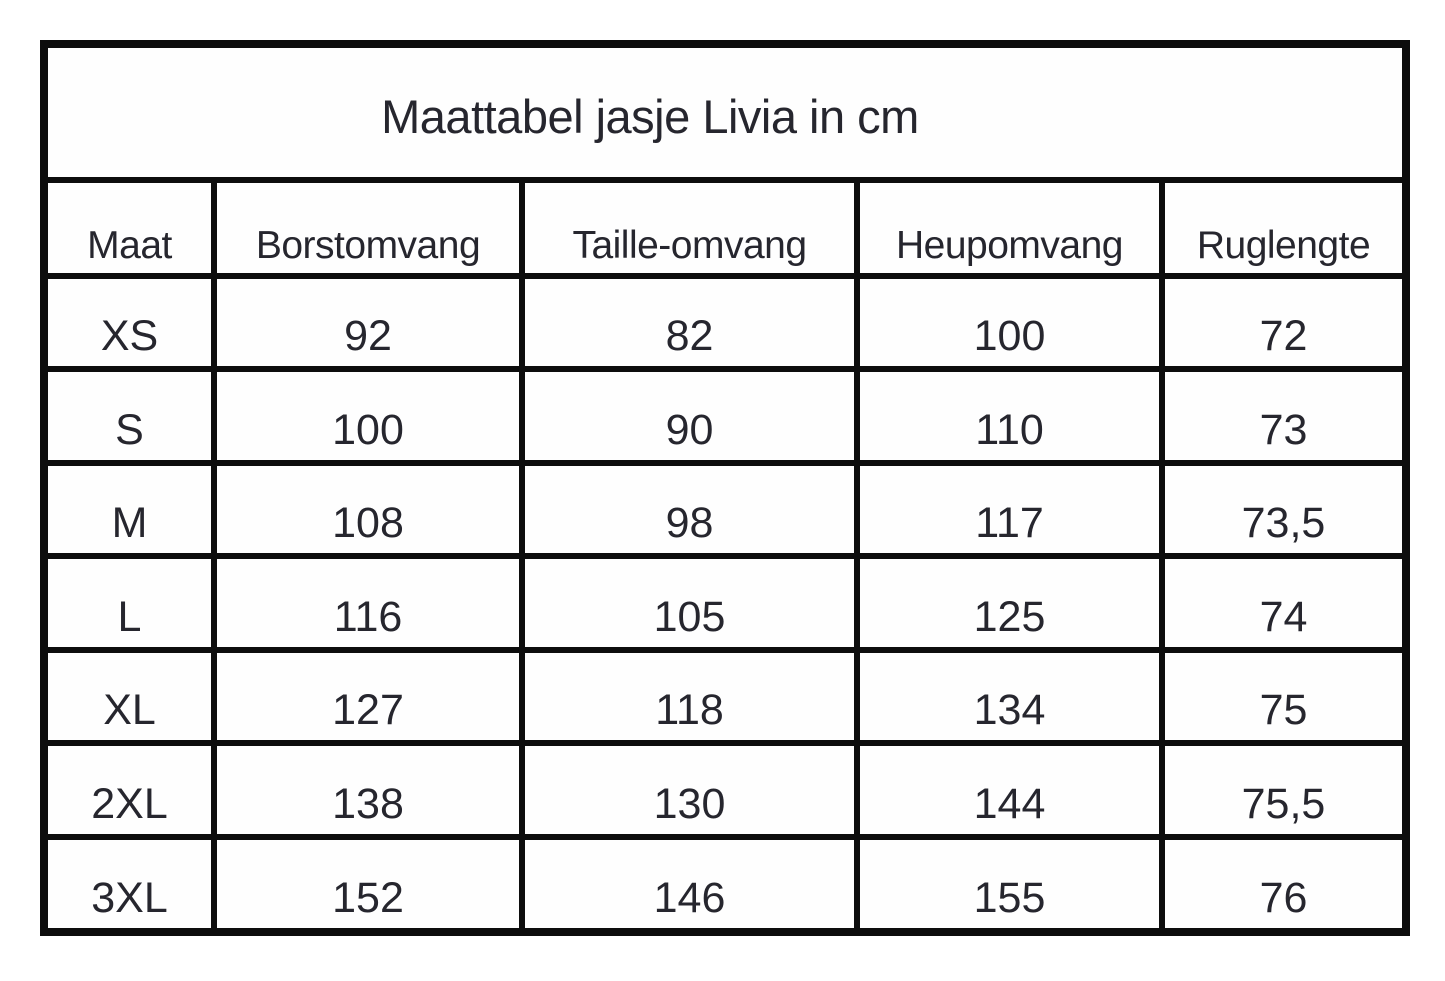 This screenshot has width=1445, height=981. Describe the element at coordinates (1009, 509) in the screenshot. I see `measurement-value: 117` at that location.